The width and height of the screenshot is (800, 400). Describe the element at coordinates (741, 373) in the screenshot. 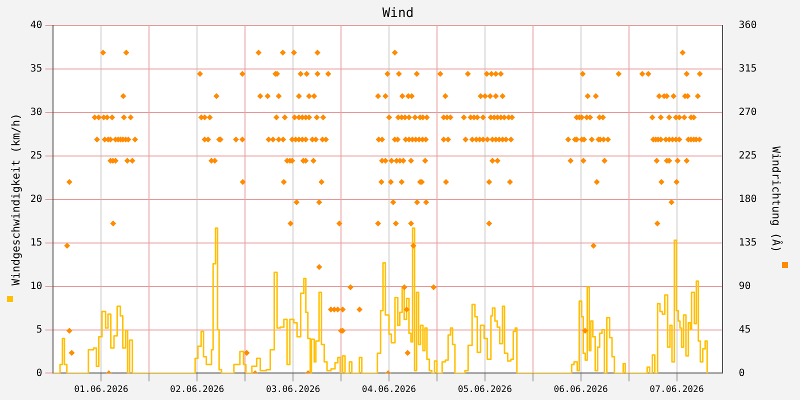

I see `y2-tick-label: 0` at that location.